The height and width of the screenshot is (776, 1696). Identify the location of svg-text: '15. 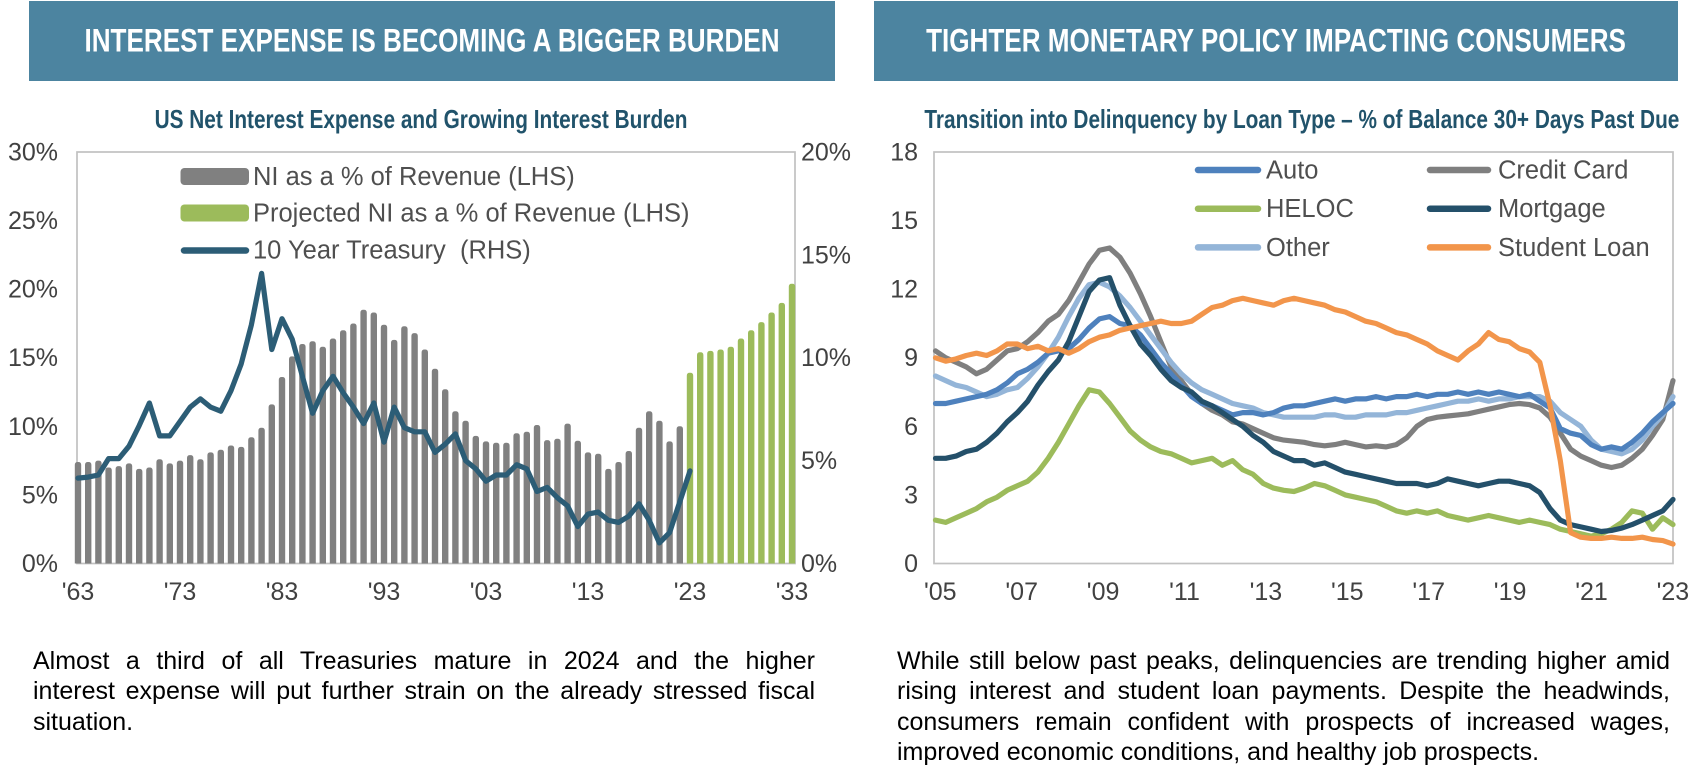
(1347, 592).